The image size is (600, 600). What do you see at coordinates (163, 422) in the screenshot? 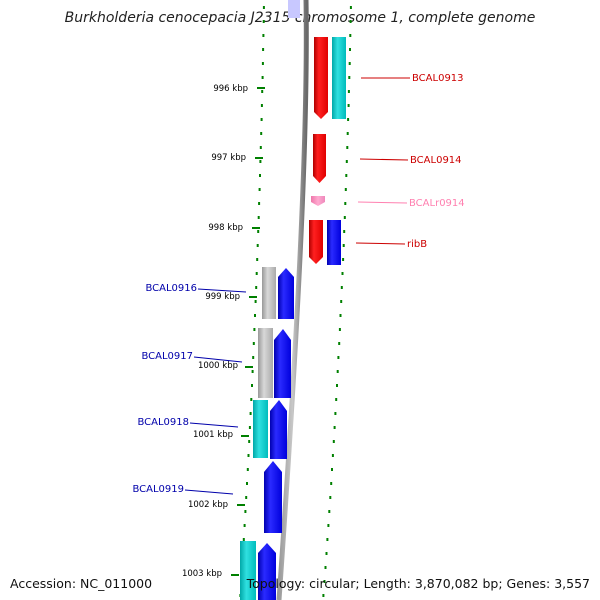
I see `gene-label-BCAL0918: BCAL0918` at bounding box center [163, 422].